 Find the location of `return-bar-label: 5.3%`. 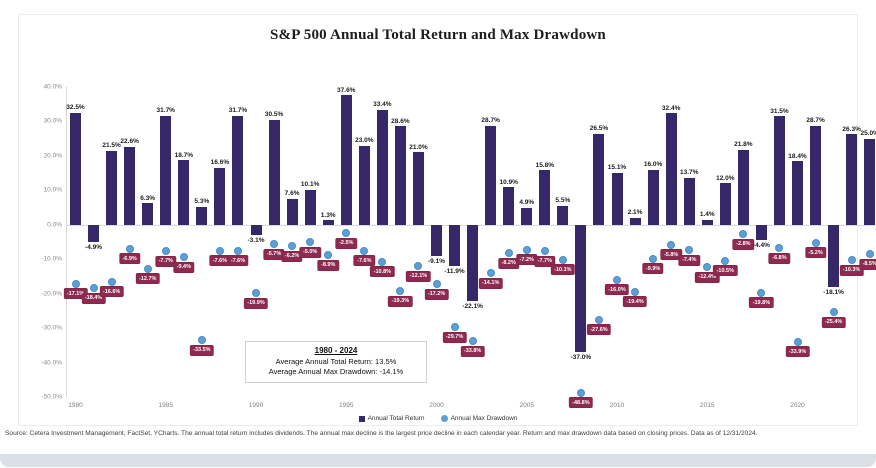

return-bar-label: 5.3% is located at coordinates (202, 202).